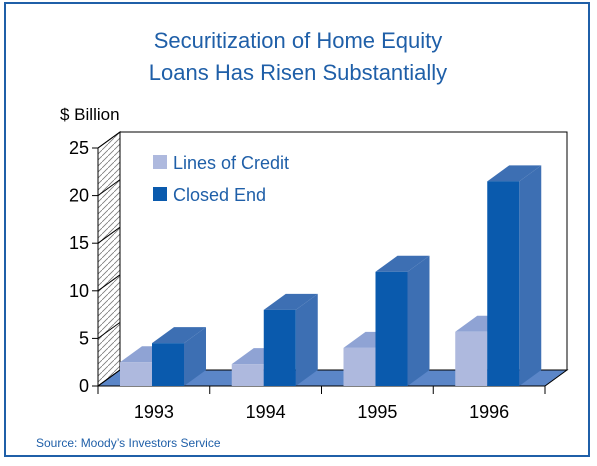 The image size is (597, 466). I want to click on y-tick-label: 20, so click(79, 196).